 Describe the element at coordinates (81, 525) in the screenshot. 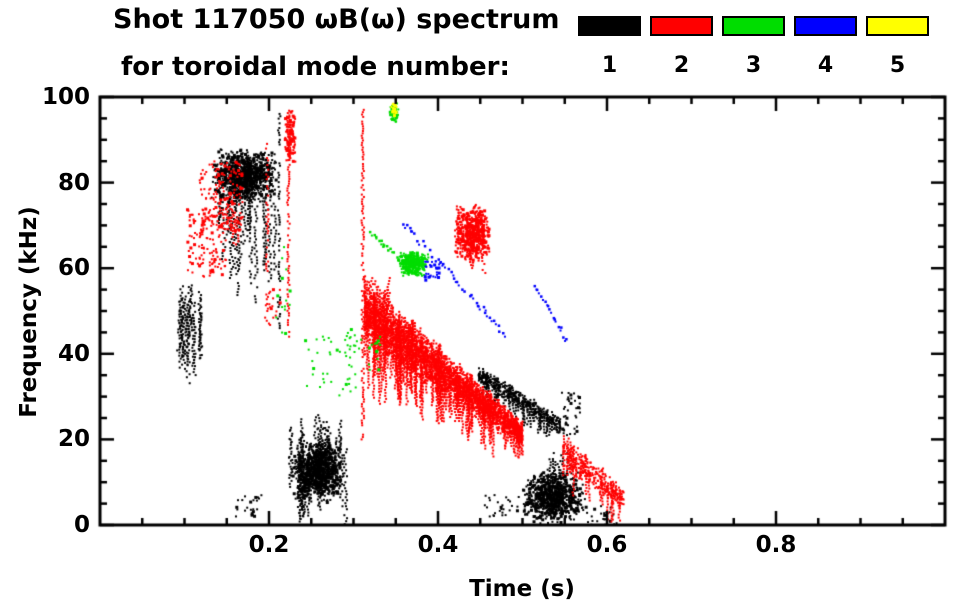

I see `y-tick-label: 0` at that location.